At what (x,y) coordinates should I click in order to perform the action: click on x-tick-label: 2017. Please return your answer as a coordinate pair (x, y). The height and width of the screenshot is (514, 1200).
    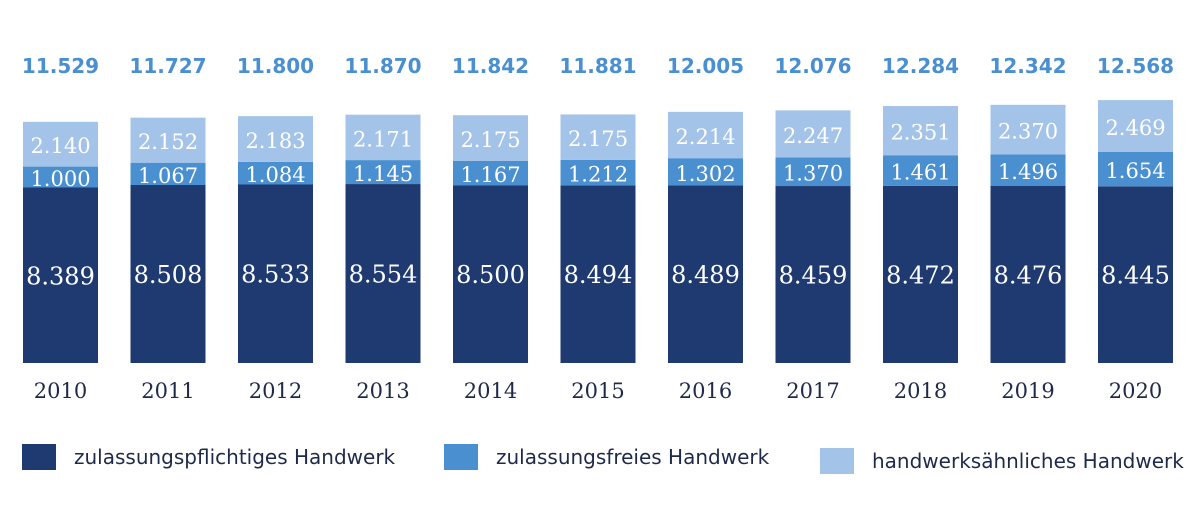
    Looking at the image, I should click on (812, 391).